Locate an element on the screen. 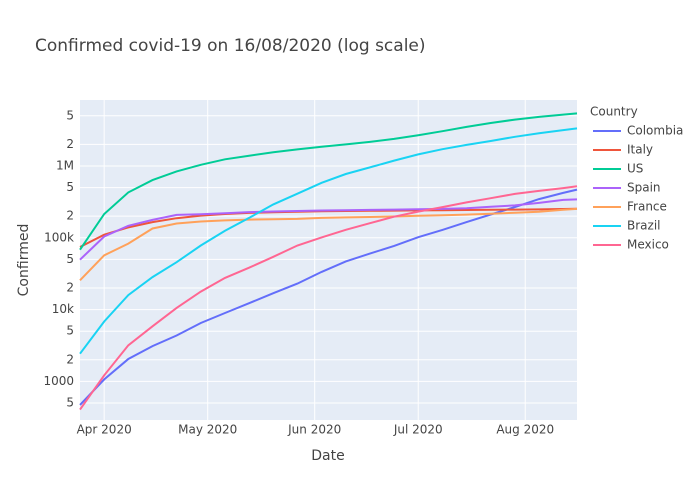 The width and height of the screenshot is (700, 500). x-axis-title: Date is located at coordinates (327, 456).